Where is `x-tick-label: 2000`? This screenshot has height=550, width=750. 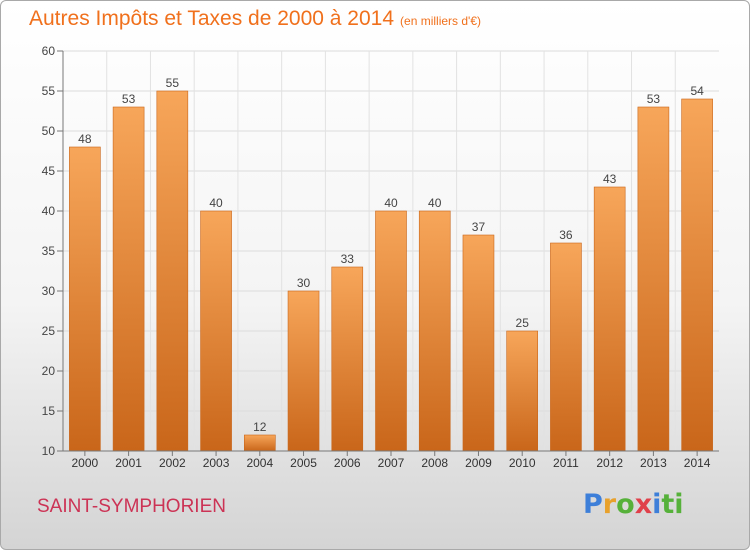
x-tick-label: 2000 is located at coordinates (85, 463).